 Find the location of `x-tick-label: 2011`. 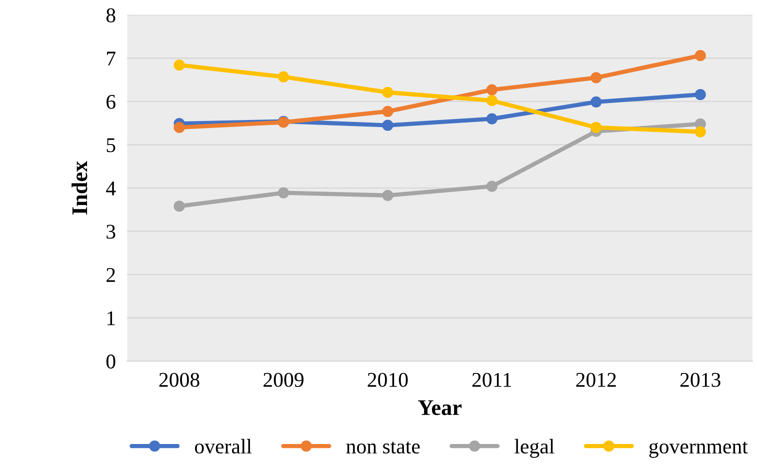

x-tick-label: 2011 is located at coordinates (492, 379).